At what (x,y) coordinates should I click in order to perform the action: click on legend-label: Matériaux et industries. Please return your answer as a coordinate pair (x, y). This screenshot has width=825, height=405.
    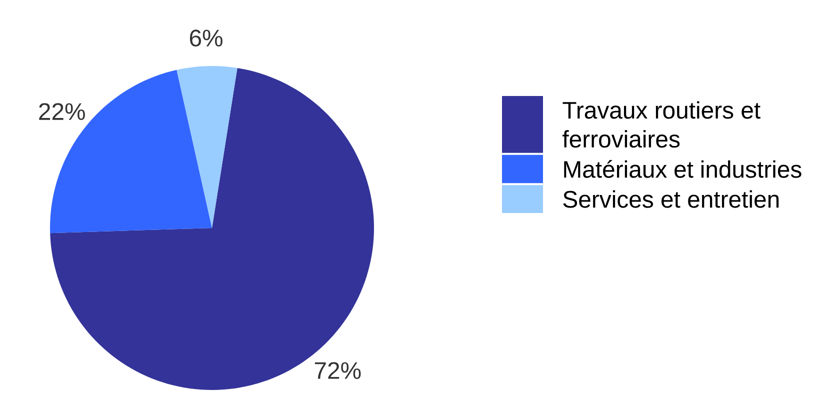
    Looking at the image, I should click on (683, 169).